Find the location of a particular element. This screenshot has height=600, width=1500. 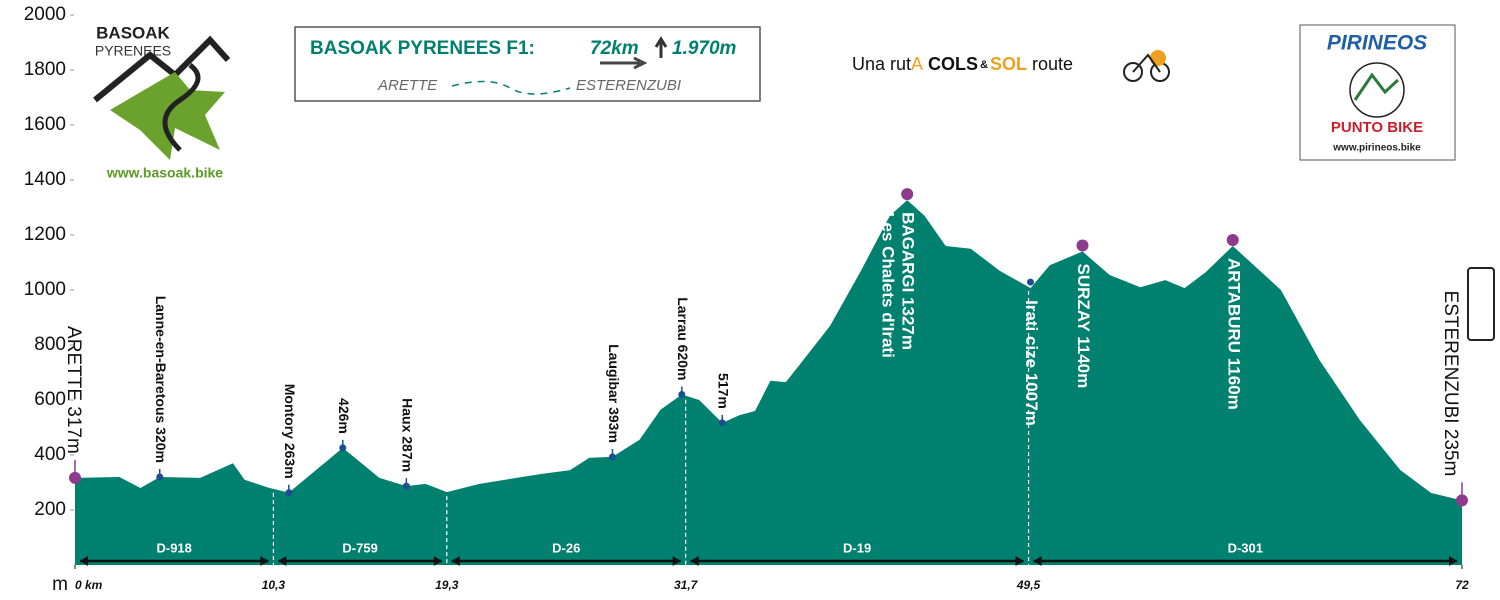

route-name: BASOAK PYRENEES F1: is located at coordinates (422, 48).